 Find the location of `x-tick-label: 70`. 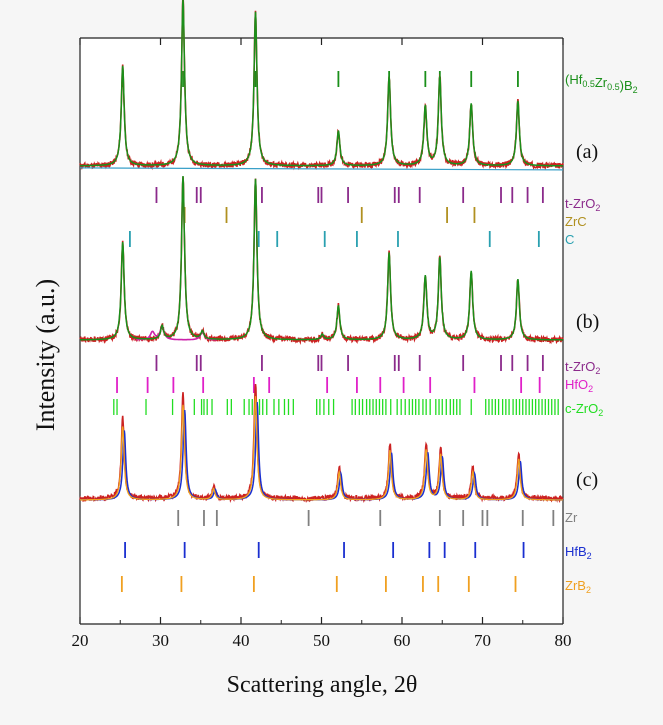

x-tick-label: 70 is located at coordinates (482, 640).